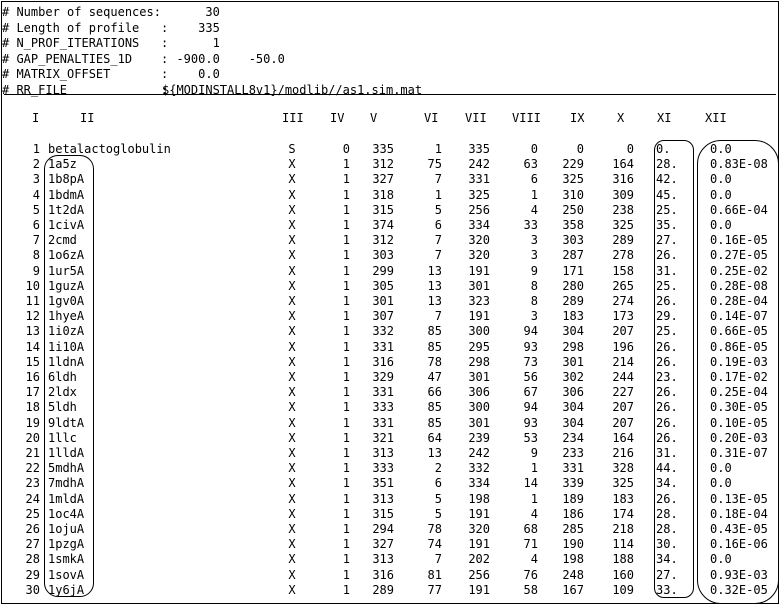  Describe the element at coordinates (66, 361) in the screenshot. I see `table-cell-ii: 1ldnA` at that location.